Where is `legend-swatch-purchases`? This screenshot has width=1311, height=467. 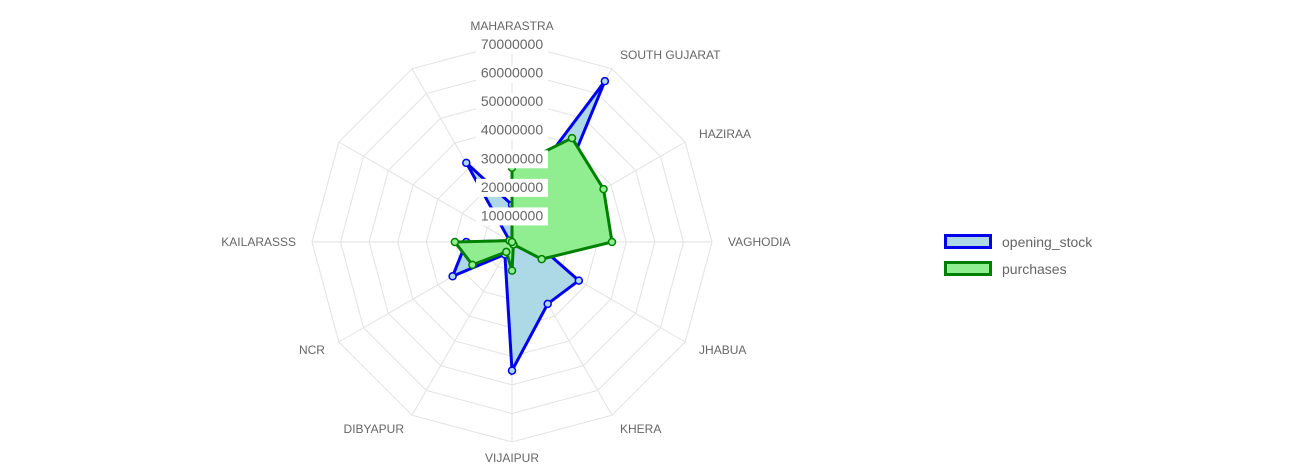 legend-swatch-purchases is located at coordinates (968, 268).